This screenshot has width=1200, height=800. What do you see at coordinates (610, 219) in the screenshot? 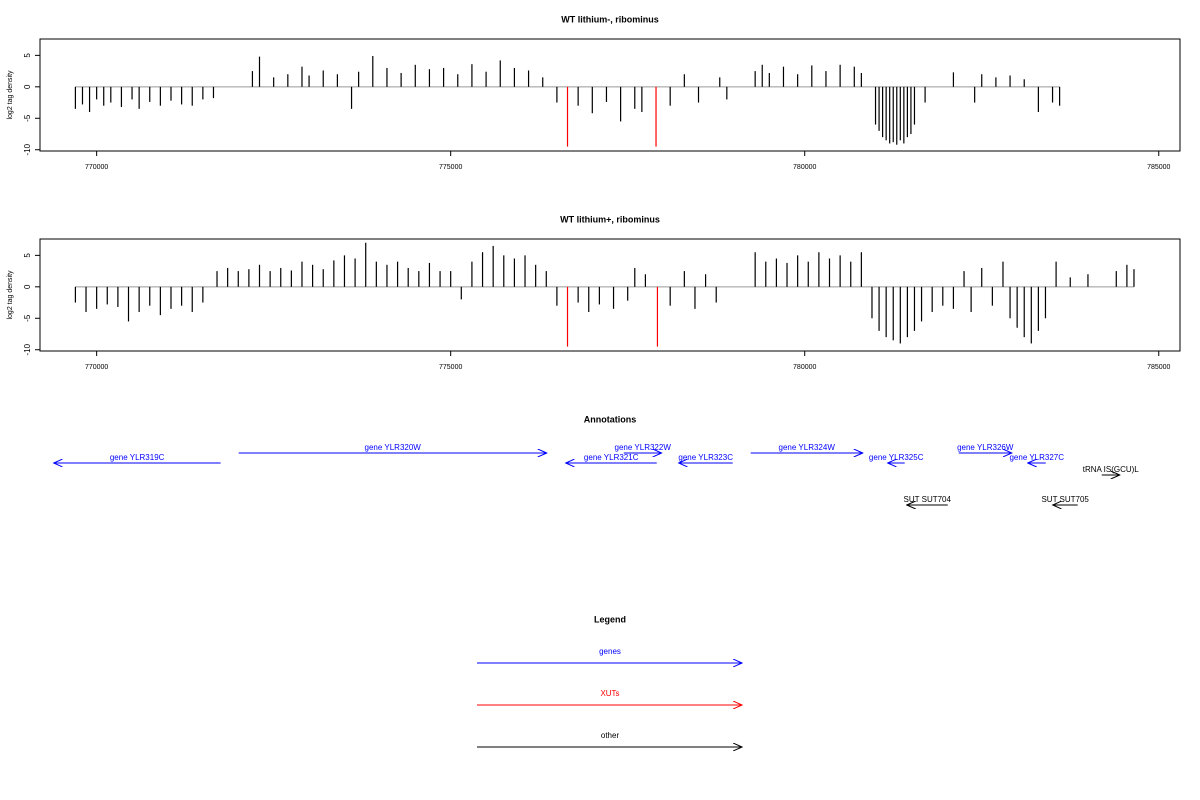
I see `chart-title: WT lithium+, ribominus` at bounding box center [610, 219].